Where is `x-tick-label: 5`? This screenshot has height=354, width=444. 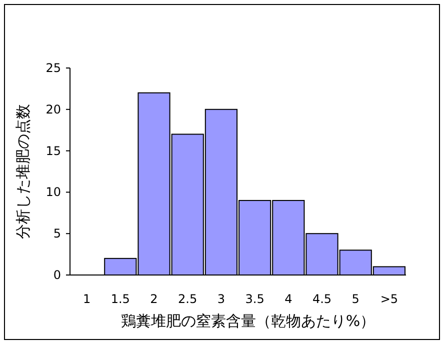 x-tick-label: 5 is located at coordinates (356, 299).